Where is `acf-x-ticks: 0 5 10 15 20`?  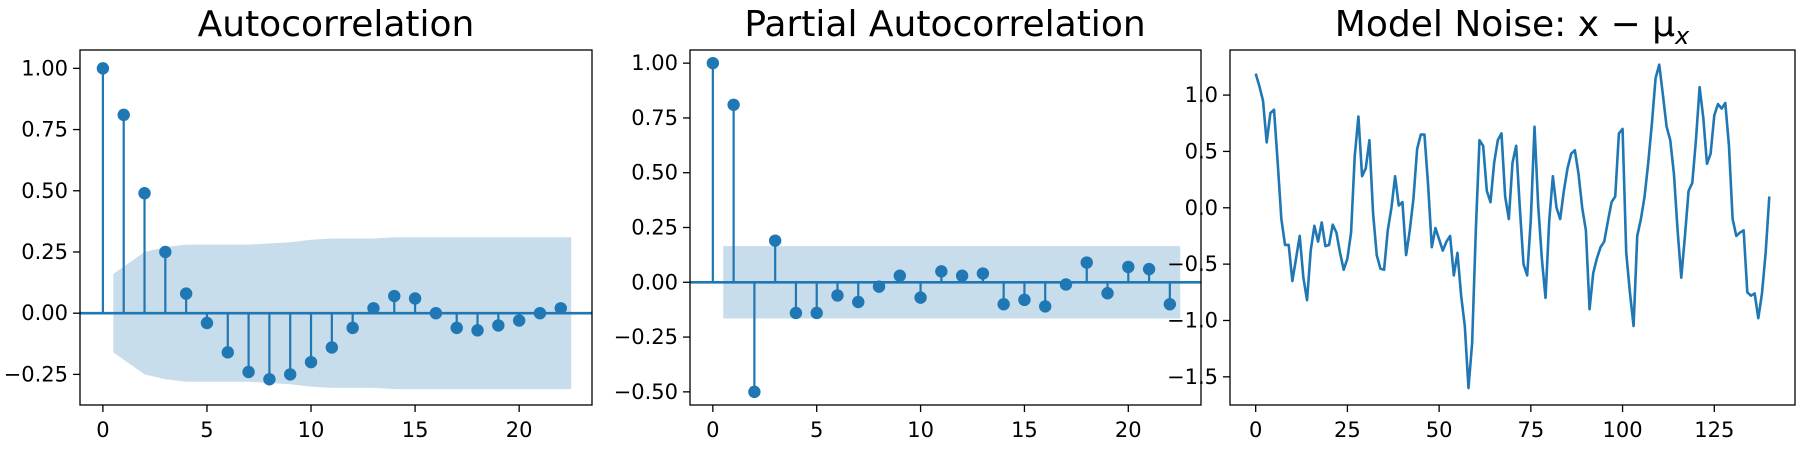 acf-x-ticks: 0 5 10 15 20 is located at coordinates (314, 423).